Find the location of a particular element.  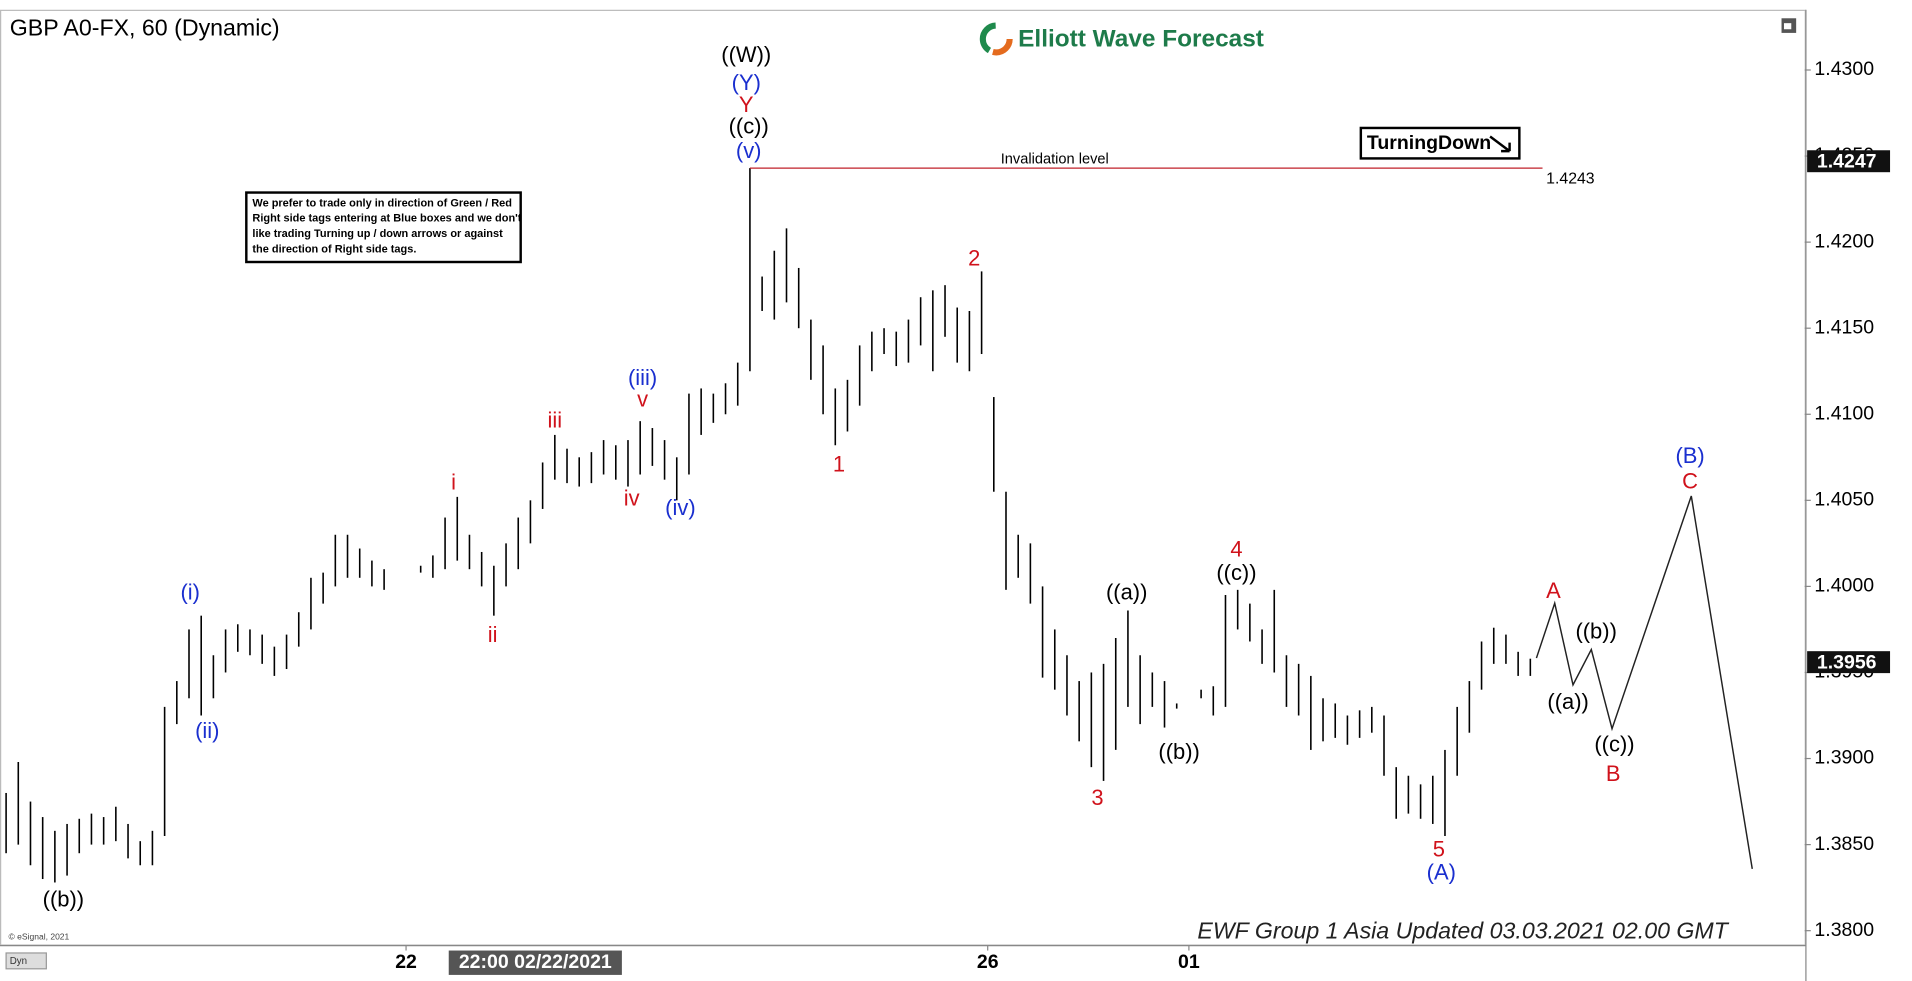

window-icon is located at coordinates (1787, 26).